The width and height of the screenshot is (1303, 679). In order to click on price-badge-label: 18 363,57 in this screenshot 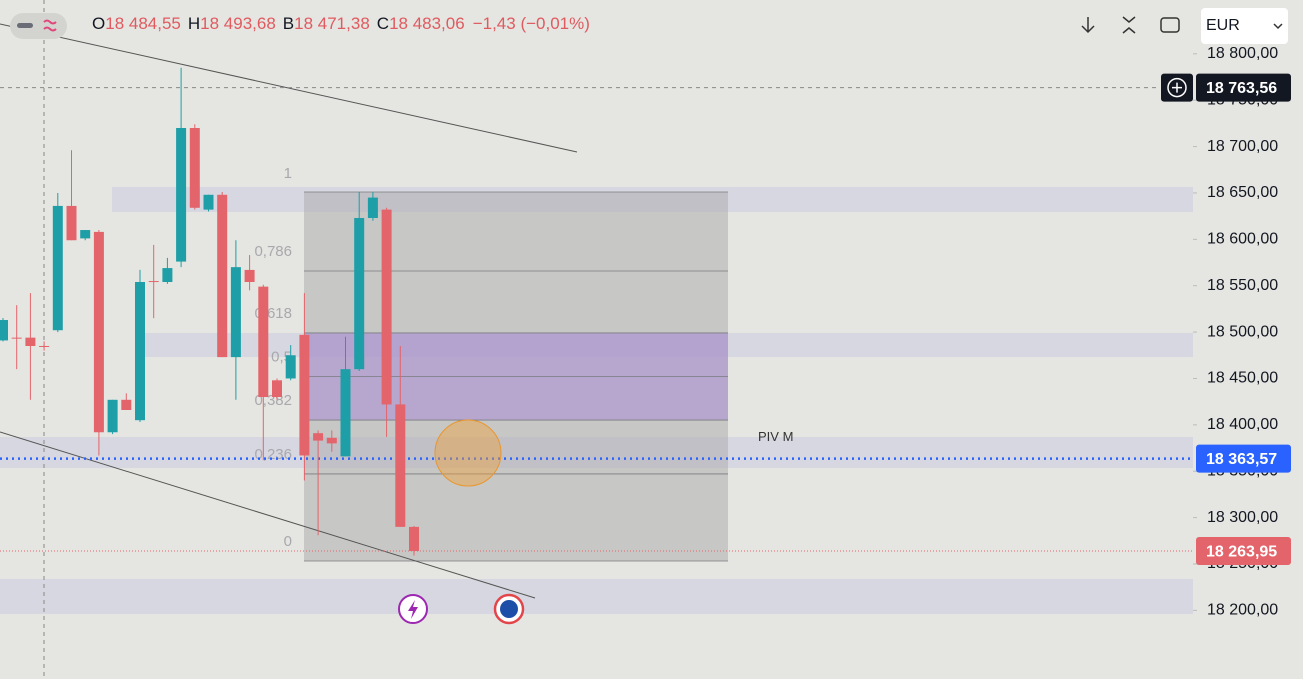, I will do `click(1241, 459)`.